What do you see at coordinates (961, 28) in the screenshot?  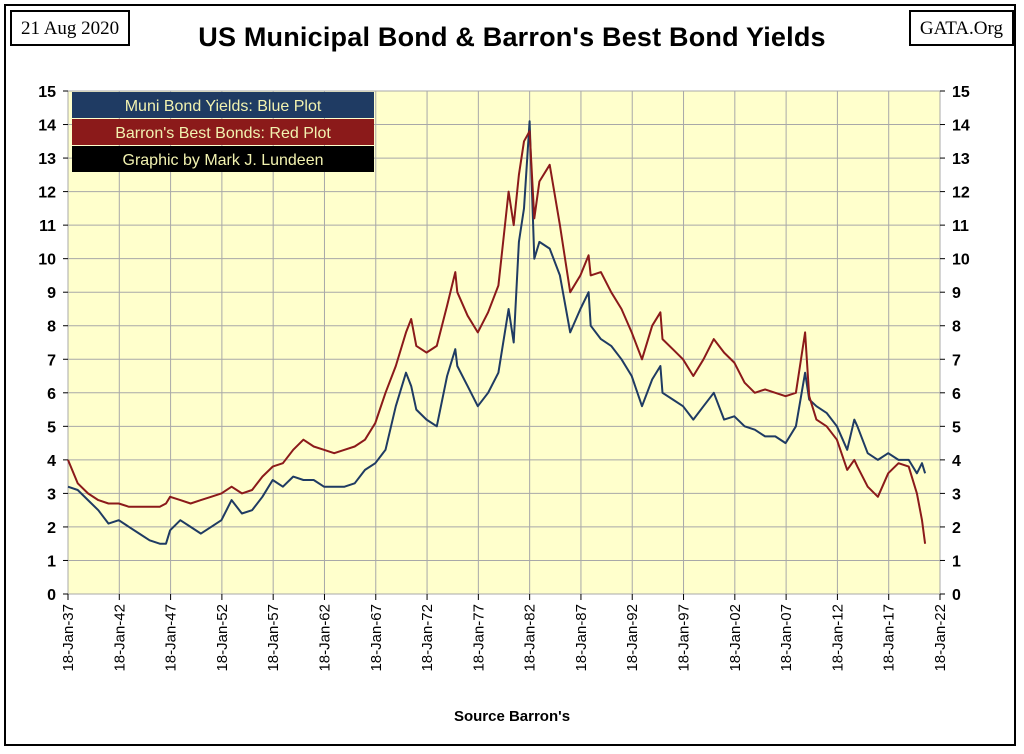 I see `site-label: GATA.Org` at bounding box center [961, 28].